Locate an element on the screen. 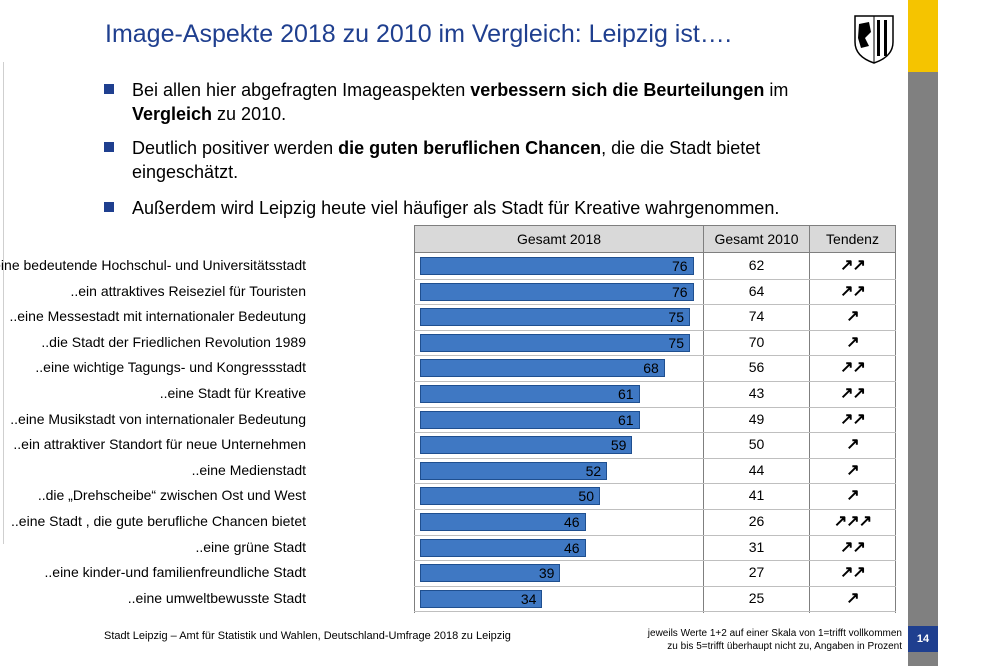 This screenshot has width=1000, height=666. bar-value-label: 34 is located at coordinates (528, 598).